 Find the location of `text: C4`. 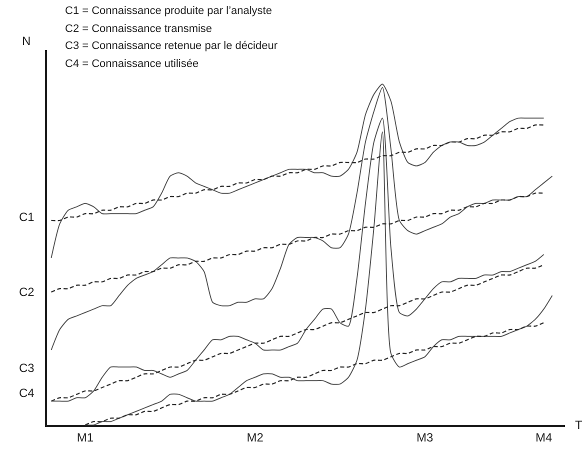

text: C4 is located at coordinates (27, 393).